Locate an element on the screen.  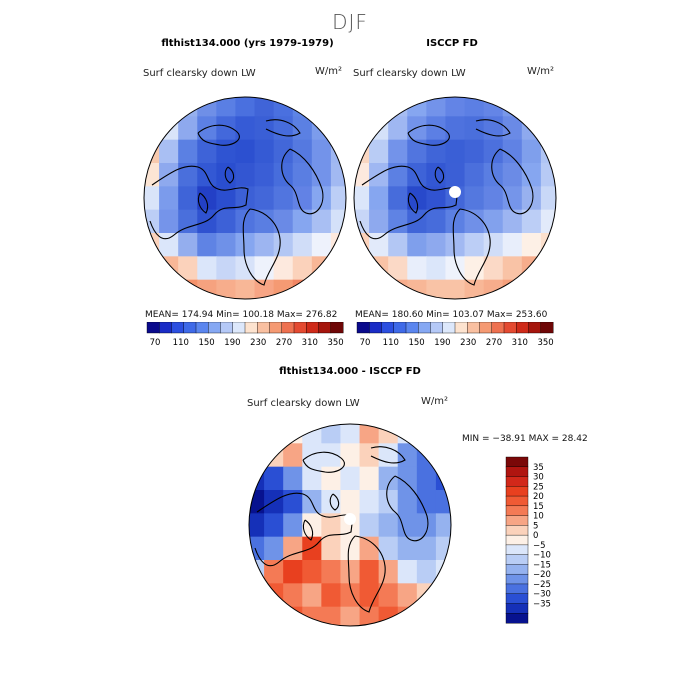
panel-1-stats: MEAN= 174.94 Min= 100.18 Max= 276.82 is located at coordinates (241, 315).